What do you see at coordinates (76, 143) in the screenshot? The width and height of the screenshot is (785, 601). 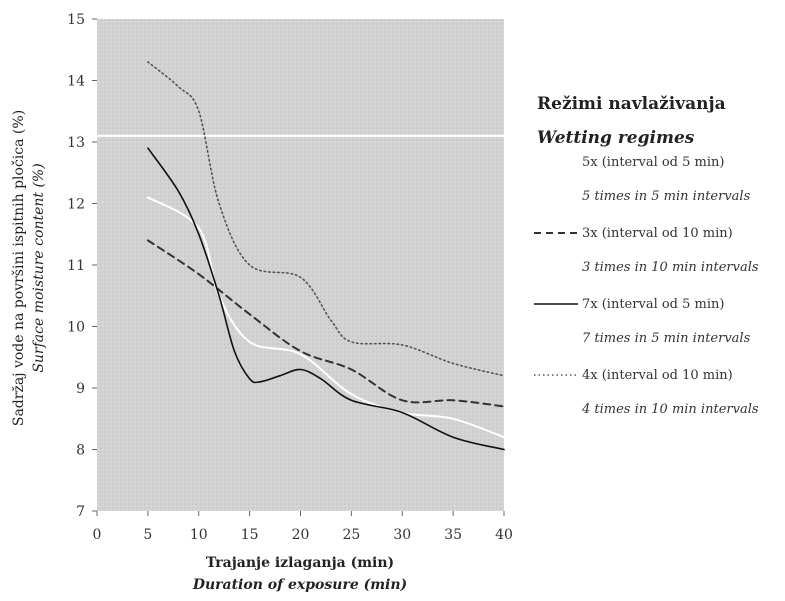 I see `y-tick-label: 13` at bounding box center [76, 143].